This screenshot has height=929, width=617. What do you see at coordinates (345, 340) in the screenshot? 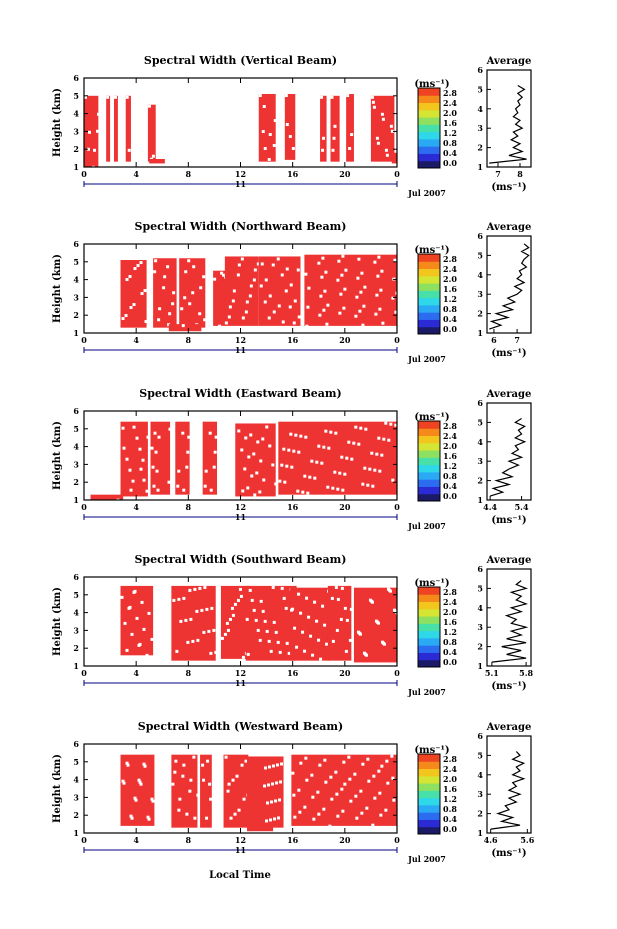
I see `x-tick-label: 20` at bounding box center [345, 340].